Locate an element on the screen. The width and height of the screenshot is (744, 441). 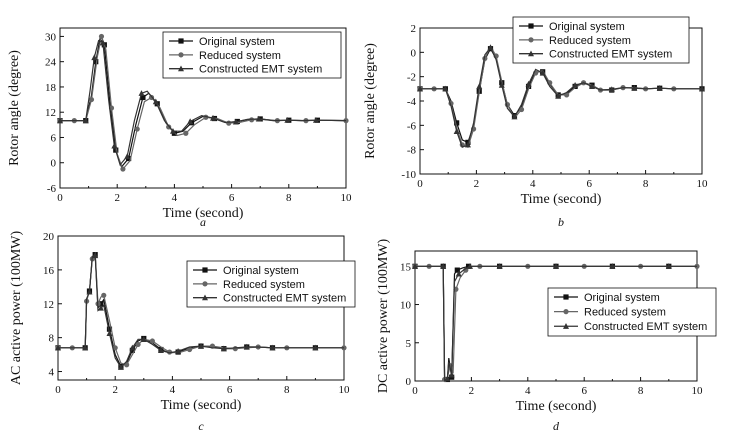
y-tick-label-b: 0 is located at coordinates (414, 53).